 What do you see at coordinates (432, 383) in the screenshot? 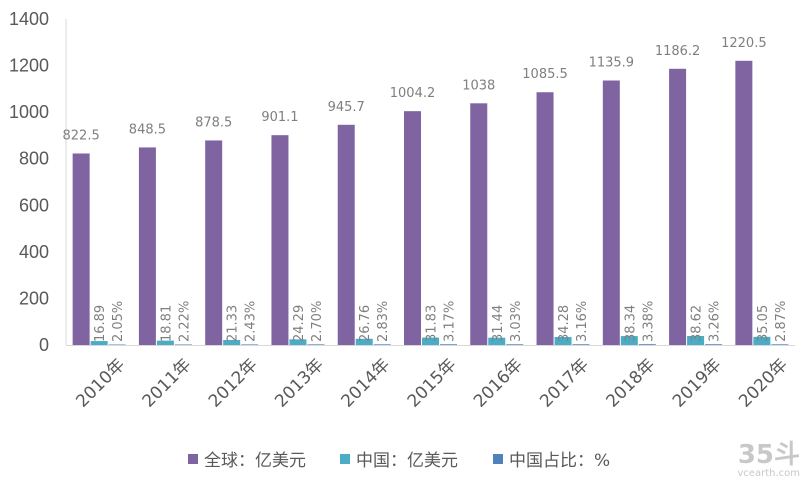
I see `x-tick-label: 2015年` at bounding box center [432, 383].